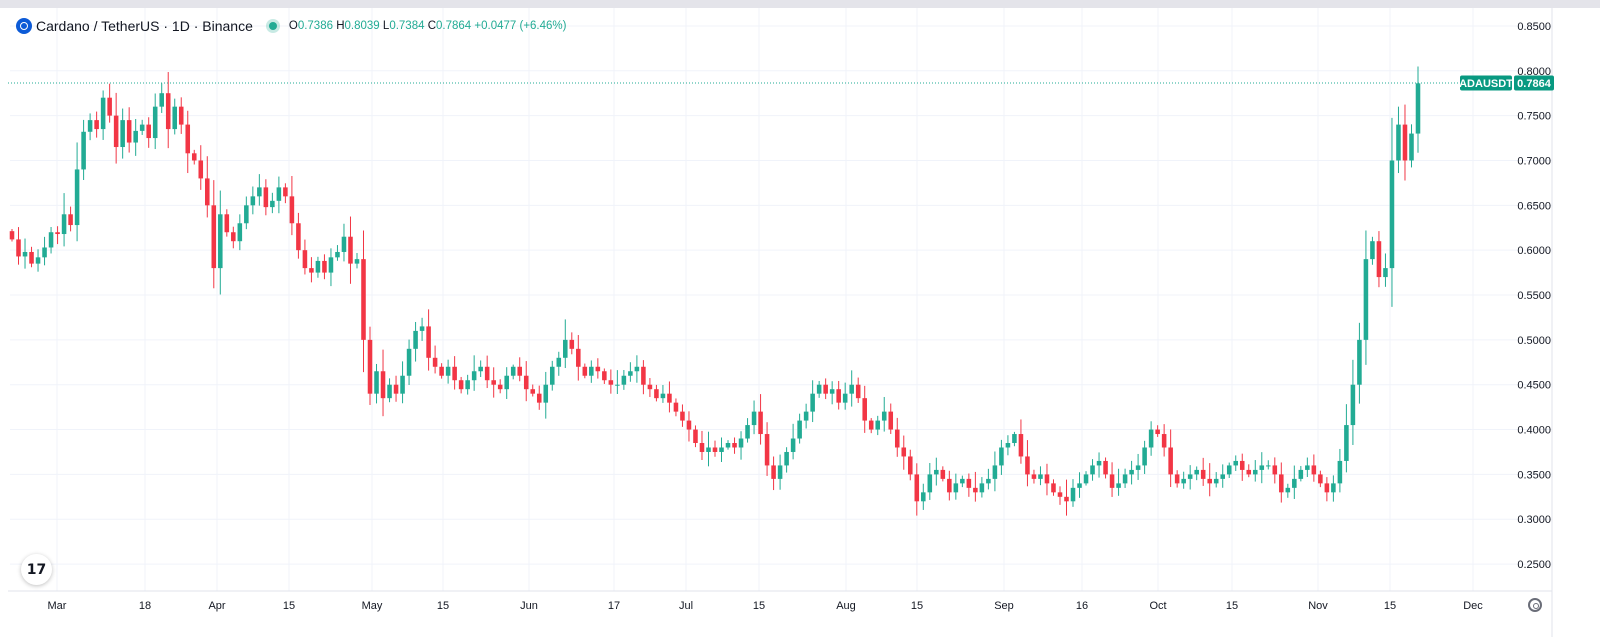 This screenshot has width=1600, height=637. I want to click on tradingview-logo-text: 17, so click(36, 569).